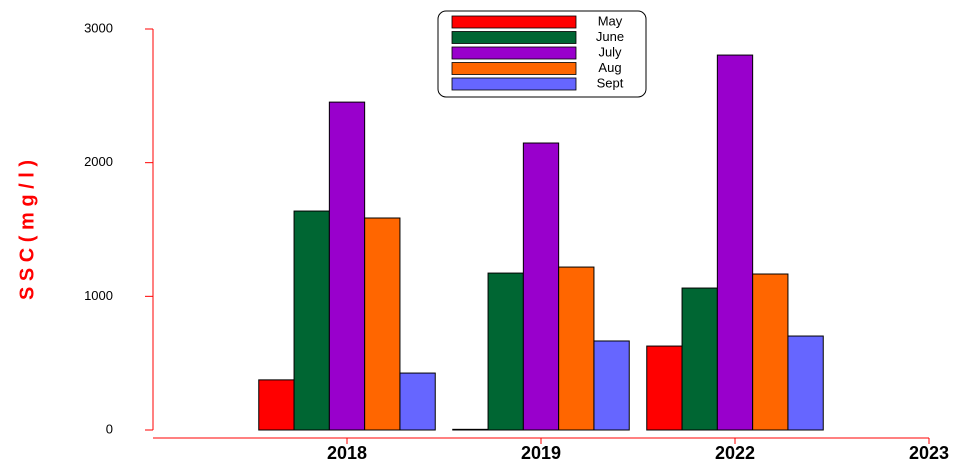 The height and width of the screenshot is (468, 972). I want to click on x-tick-label: 2022, so click(735, 453).